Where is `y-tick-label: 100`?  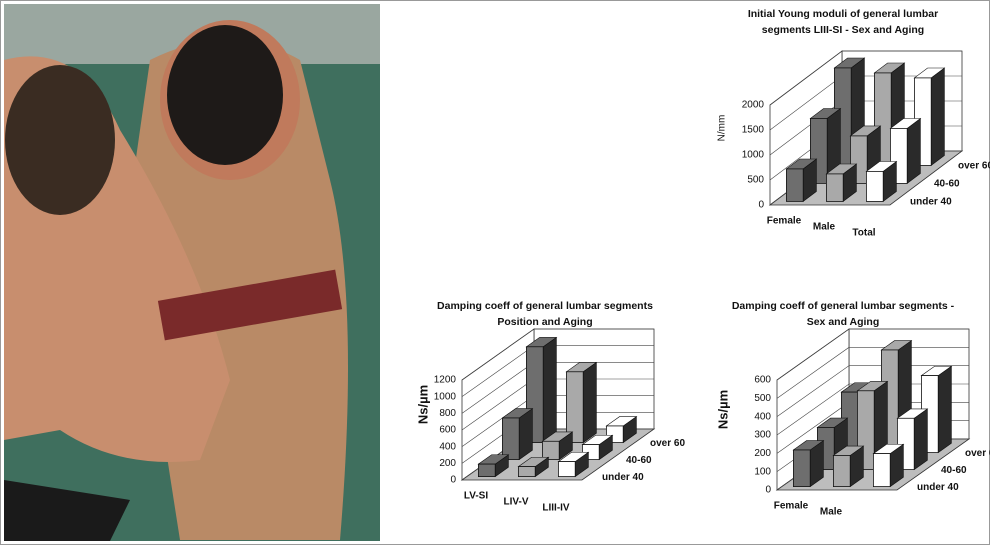 y-tick-label: 100 is located at coordinates (762, 471).